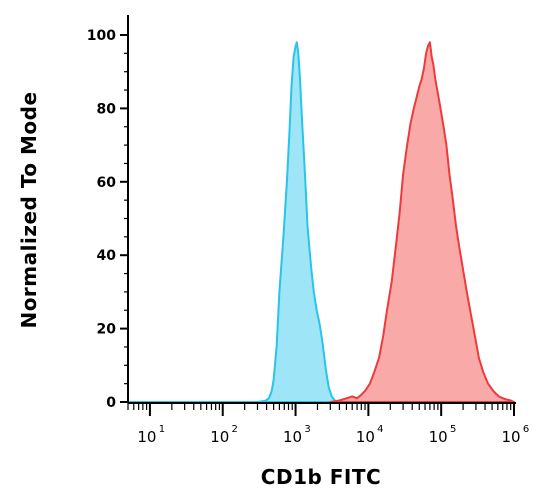  I want to click on x-tick-exponent: 6, so click(526, 429).